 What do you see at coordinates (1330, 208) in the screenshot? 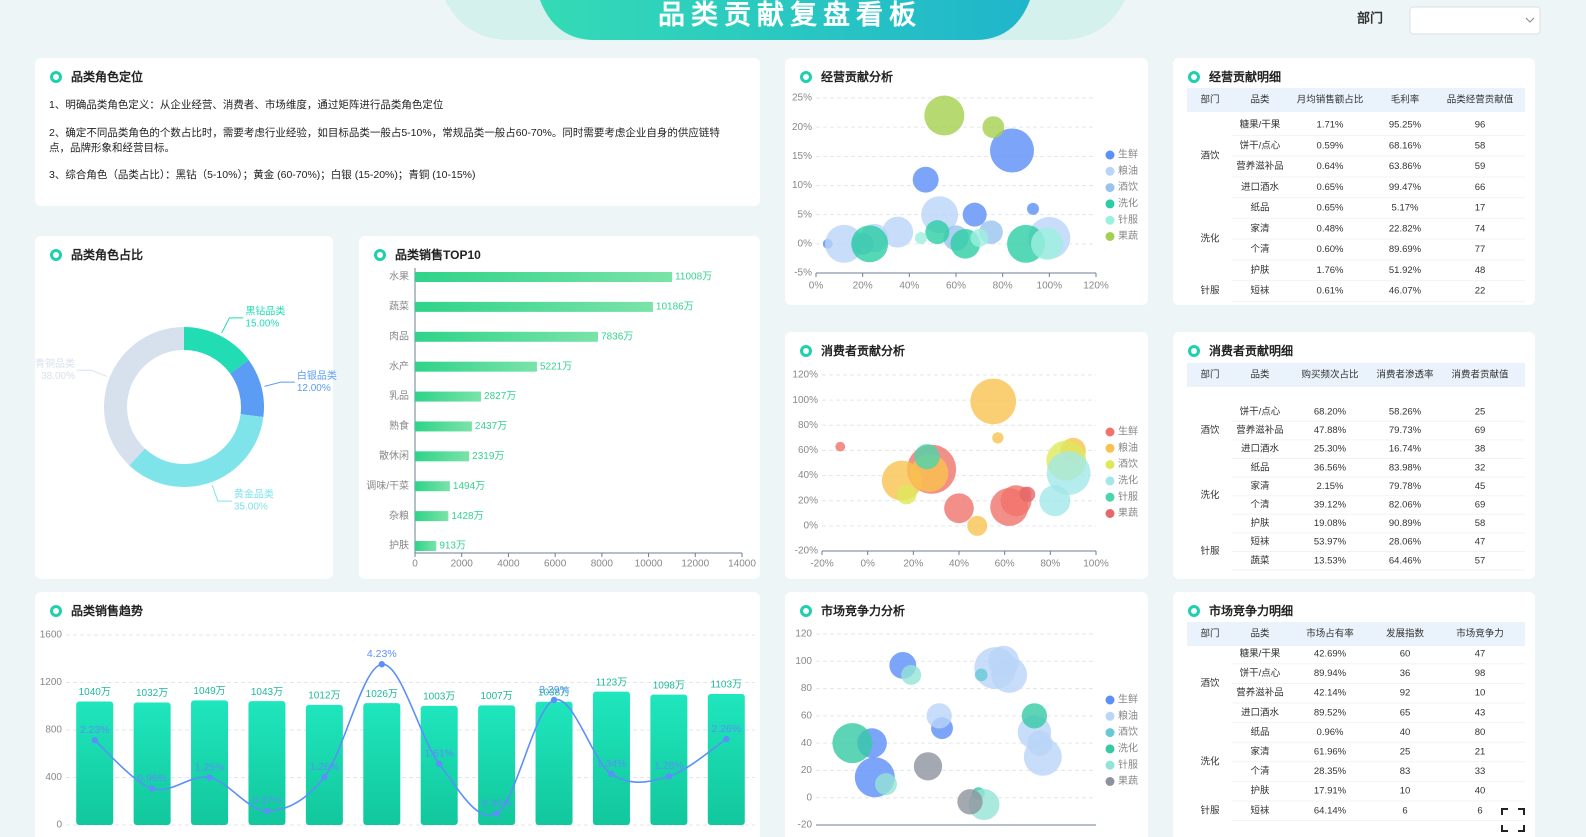
I see `table-cell: 0.65%` at bounding box center [1330, 208].